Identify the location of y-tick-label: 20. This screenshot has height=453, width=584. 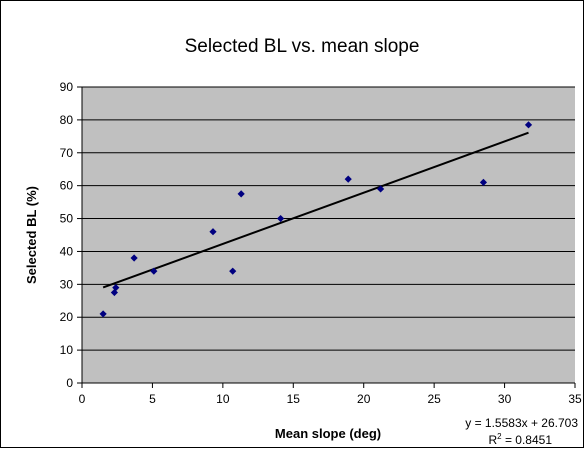
(67, 317).